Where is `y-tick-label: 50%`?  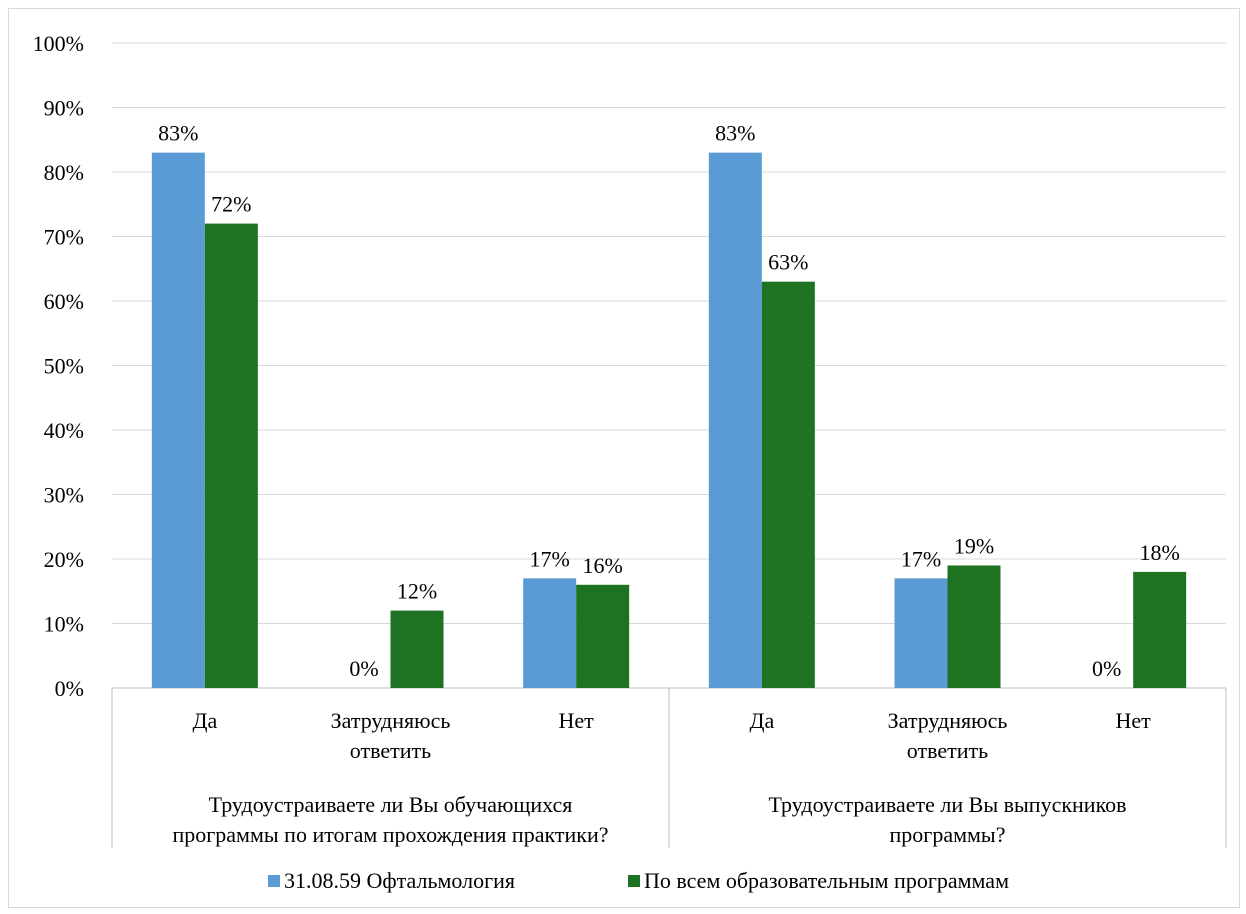 y-tick-label: 50% is located at coordinates (64, 366).